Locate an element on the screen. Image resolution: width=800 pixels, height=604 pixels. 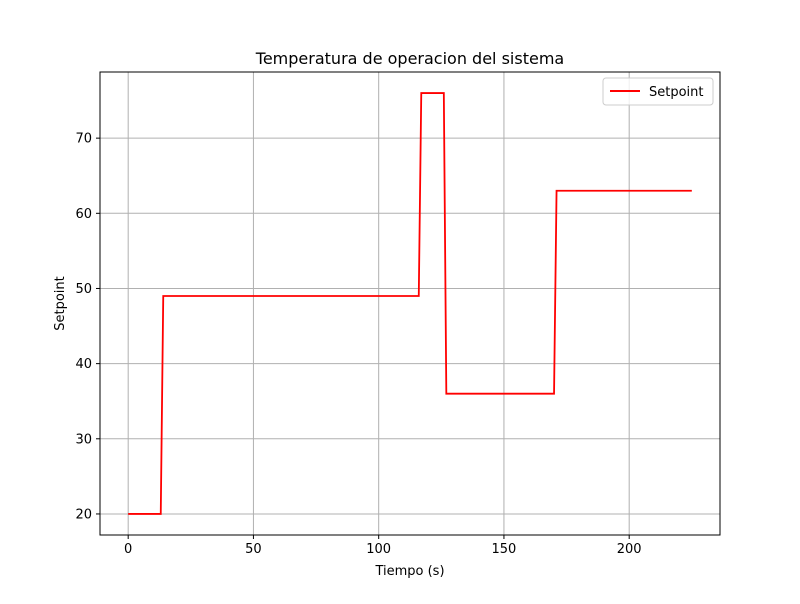
legend: Setpoint is located at coordinates (658, 91).